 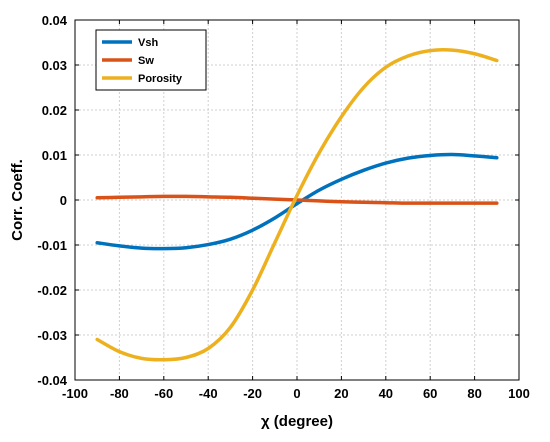 I want to click on y-tick-label: 0.01, so click(x=54, y=155).